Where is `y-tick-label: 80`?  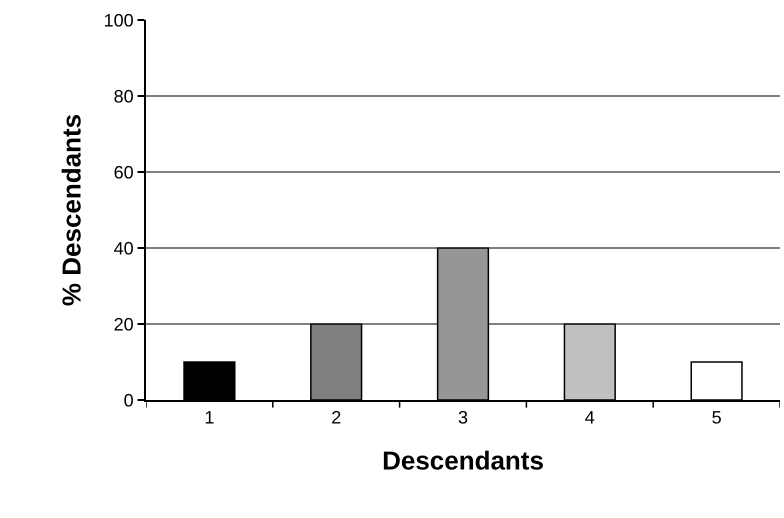
y-tick-label: 80 is located at coordinates (124, 96).